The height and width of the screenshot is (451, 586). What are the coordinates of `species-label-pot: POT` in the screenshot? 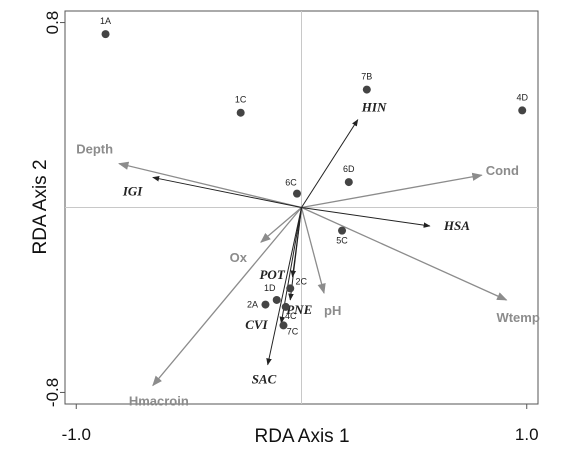 It's located at (272, 274).